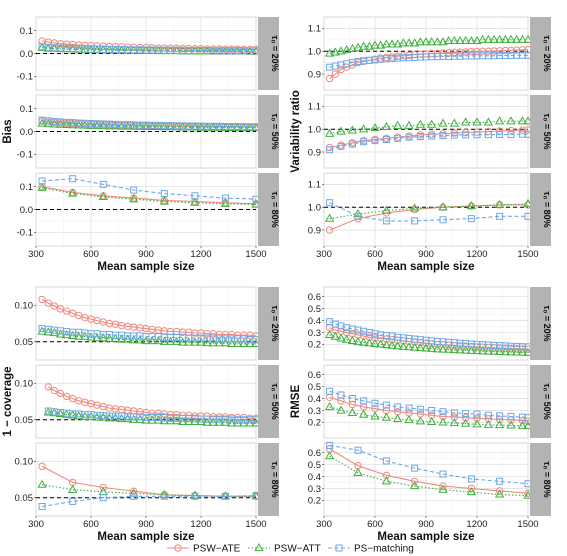  What do you see at coordinates (259, 547) in the screenshot?
I see `legend-marker` at bounding box center [259, 547].